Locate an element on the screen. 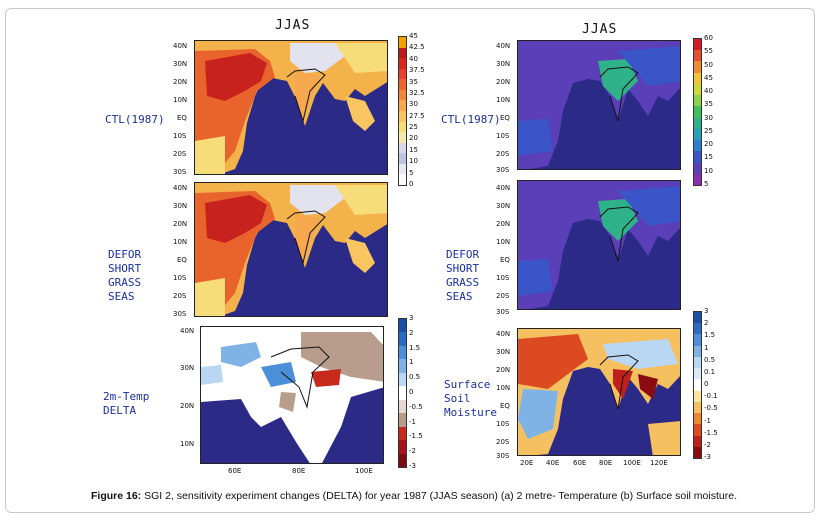 This screenshot has width=828, height=518. lon-tick: 20E is located at coordinates (527, 463).